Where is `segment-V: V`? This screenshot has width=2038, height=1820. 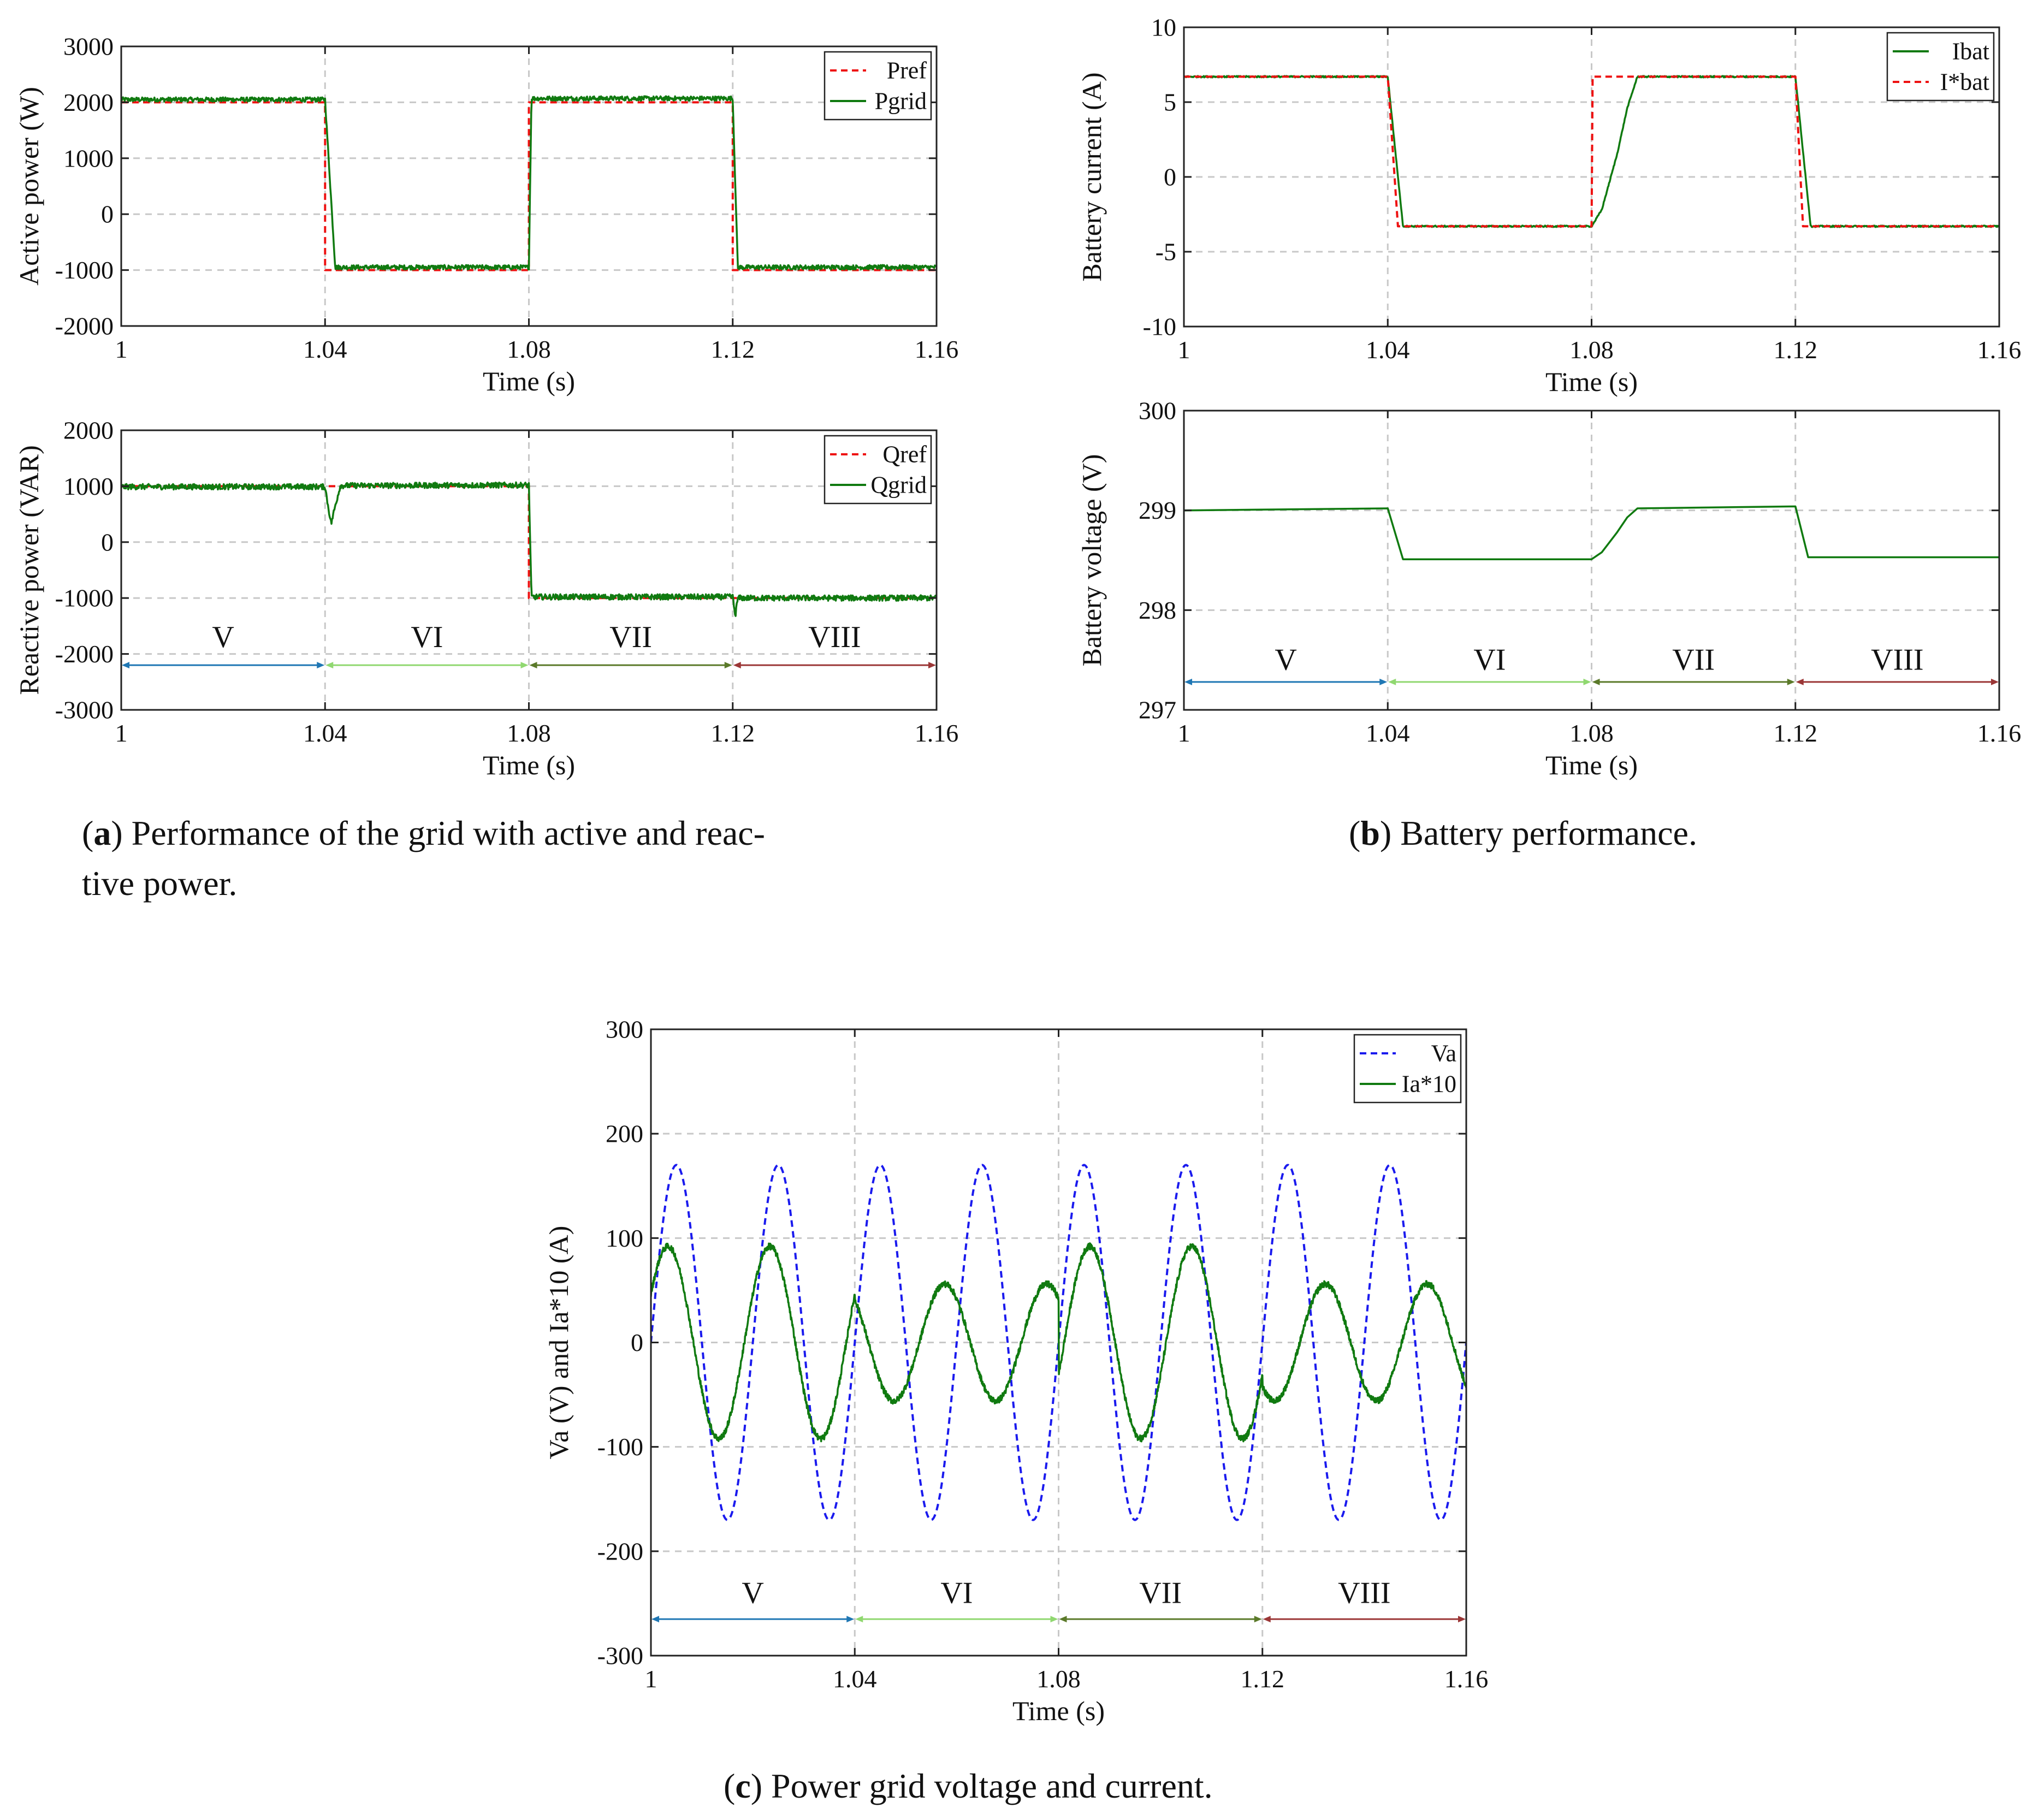
segment-V: V is located at coordinates (753, 1599).